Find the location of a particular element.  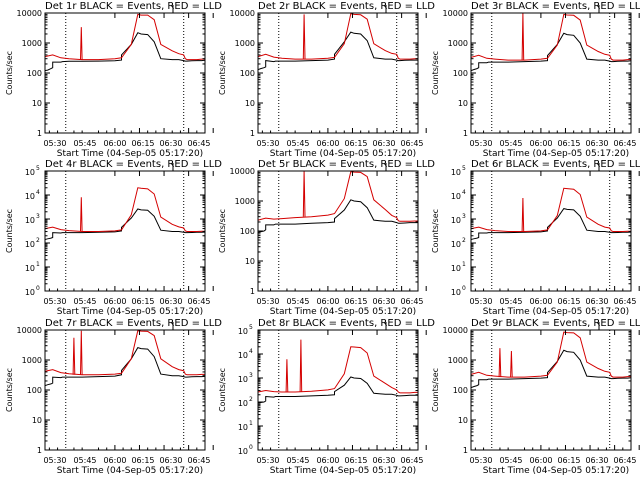

chart-title: Det 3r BLACK = Events, RED = LLD is located at coordinates (555, 6).